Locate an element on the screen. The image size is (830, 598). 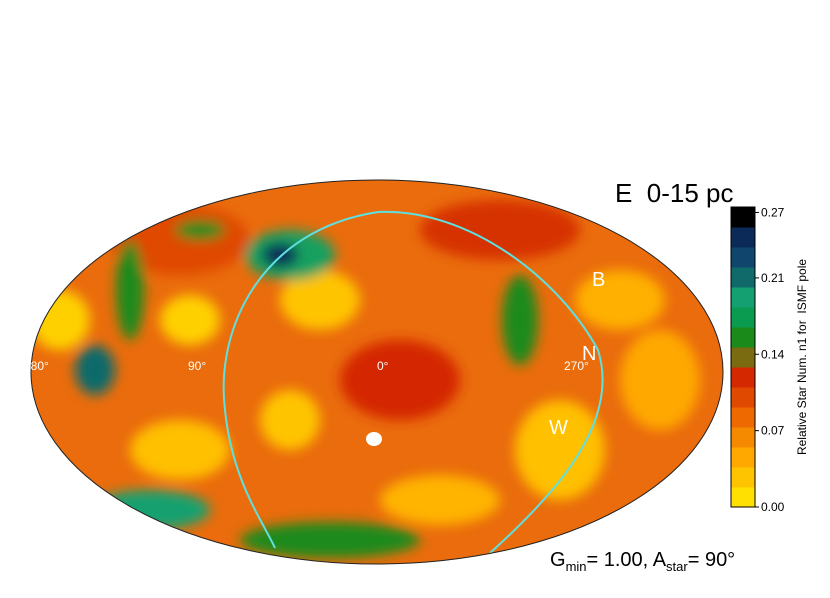
footer: Gmin= 1.00, Astar= 90° is located at coordinates (642, 561).